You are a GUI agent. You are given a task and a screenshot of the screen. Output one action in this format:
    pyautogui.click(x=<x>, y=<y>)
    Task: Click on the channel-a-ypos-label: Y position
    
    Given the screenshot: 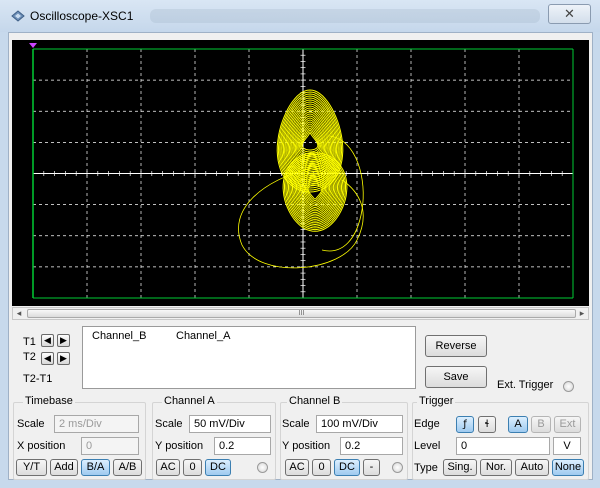 What is the action you would take?
    pyautogui.click(x=179, y=446)
    